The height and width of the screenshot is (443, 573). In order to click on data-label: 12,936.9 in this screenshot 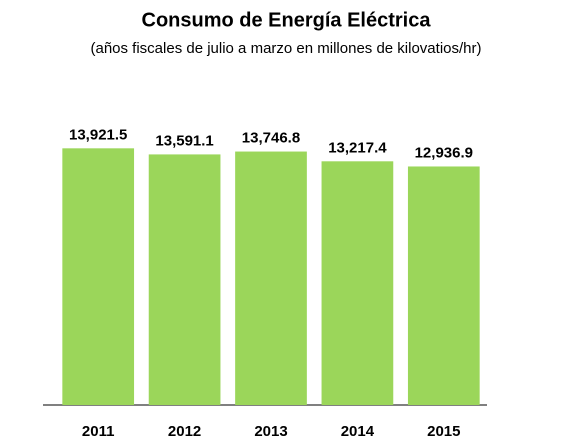, I will do `click(444, 152)`.